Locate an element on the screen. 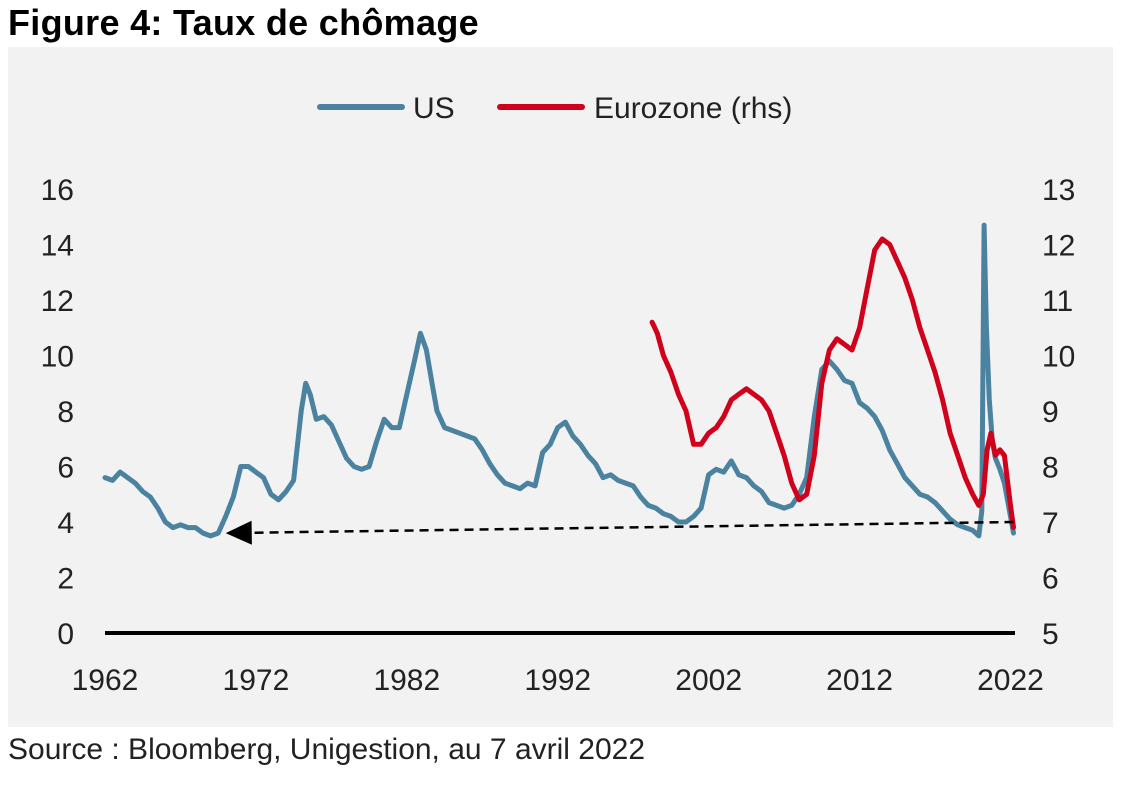  x-tick-label: 2012 is located at coordinates (859, 680).